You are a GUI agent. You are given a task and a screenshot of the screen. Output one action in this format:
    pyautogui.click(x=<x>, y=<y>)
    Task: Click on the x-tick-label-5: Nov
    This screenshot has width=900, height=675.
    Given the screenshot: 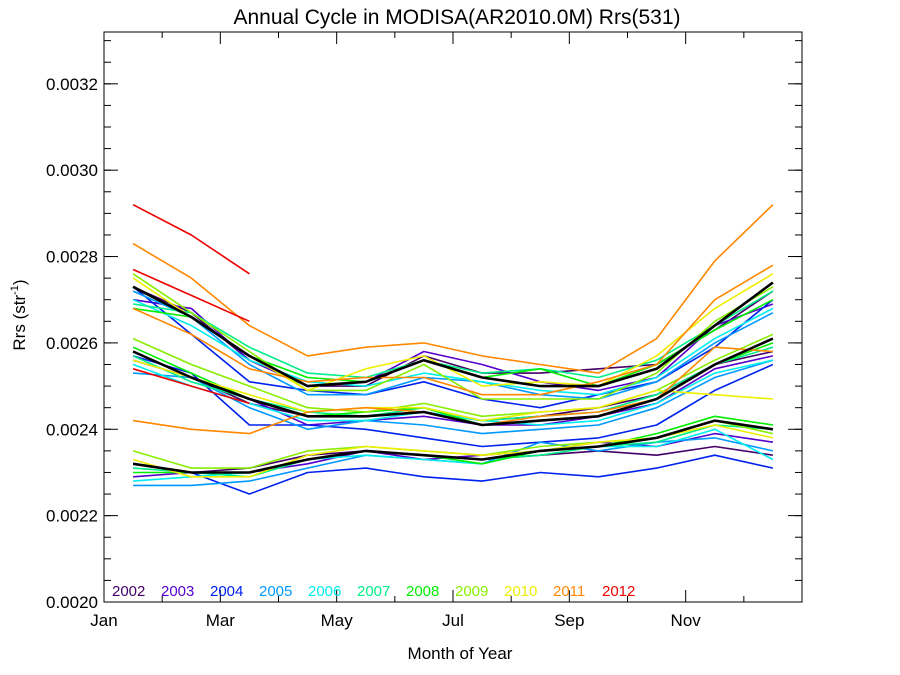 What is the action you would take?
    pyautogui.click(x=686, y=620)
    